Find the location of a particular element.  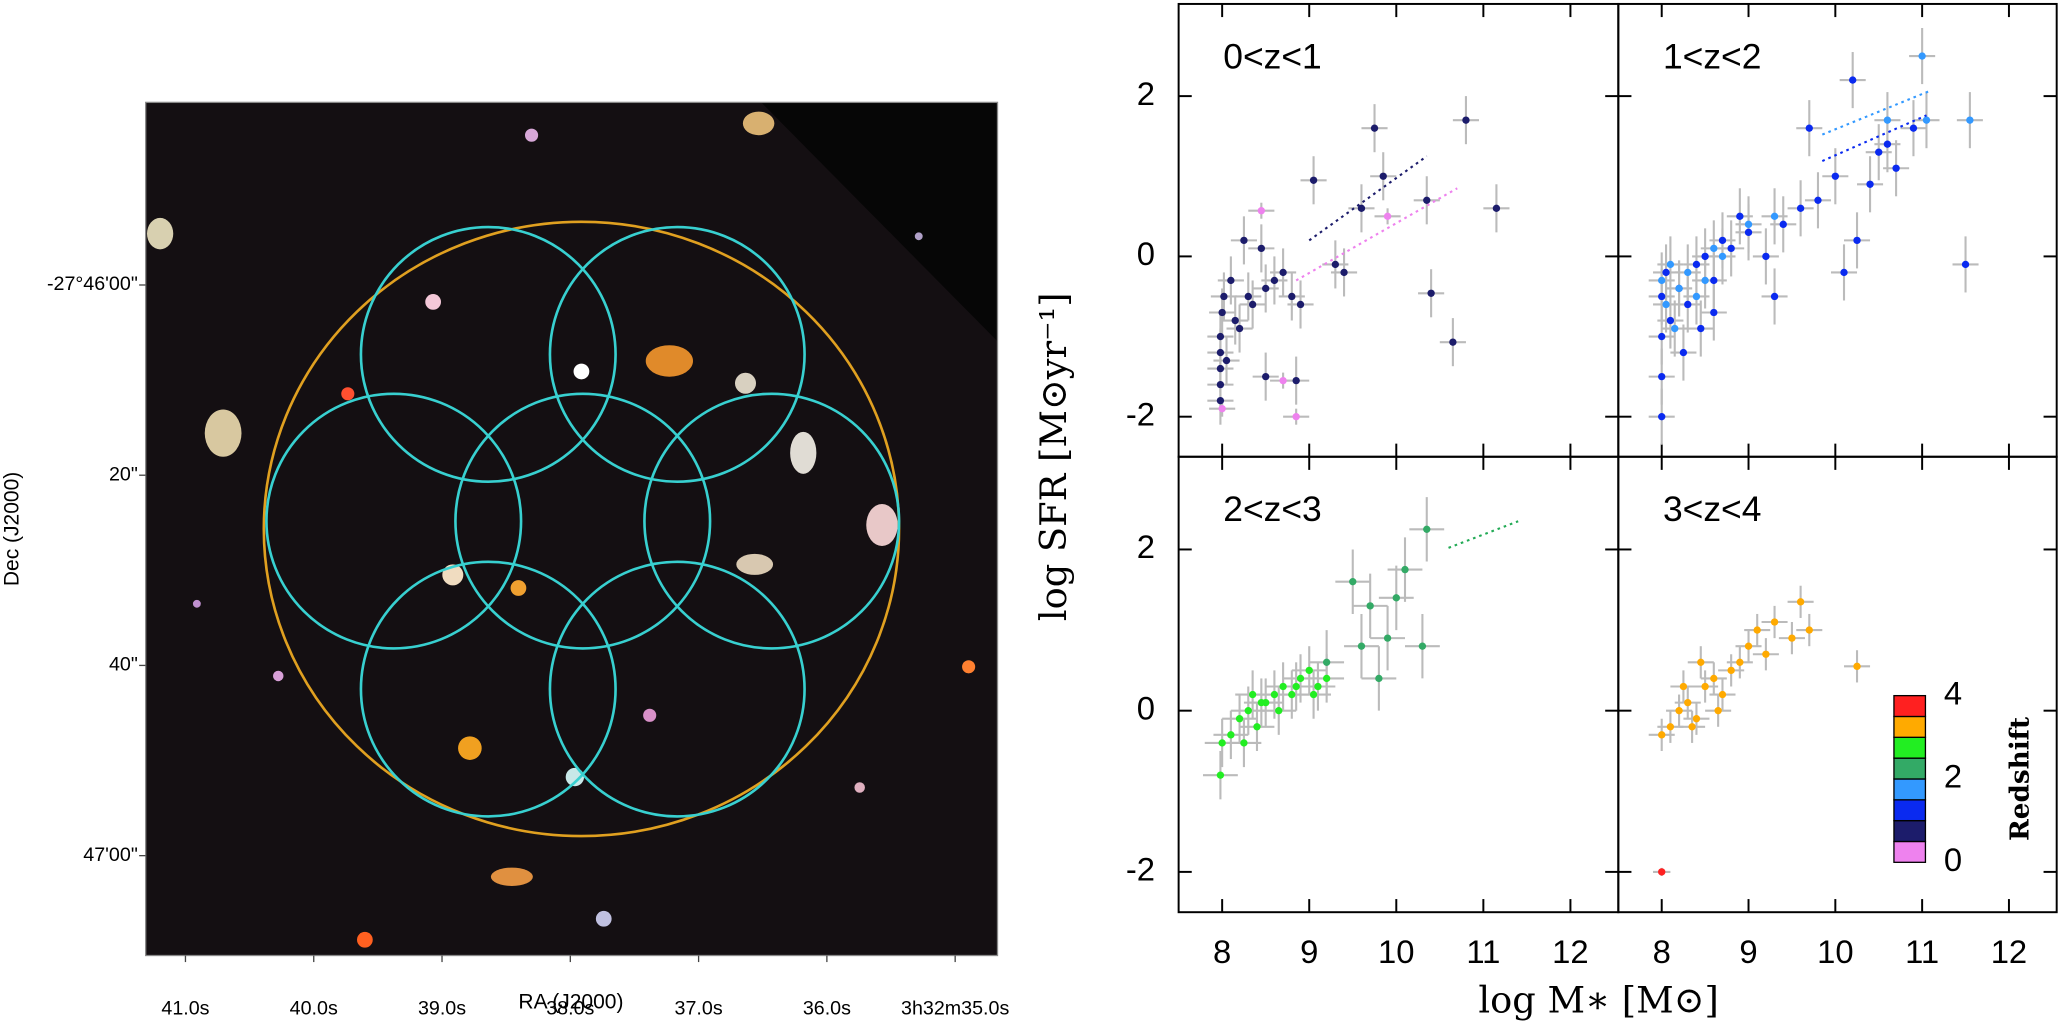

panel-frame is located at coordinates (1837, 684).